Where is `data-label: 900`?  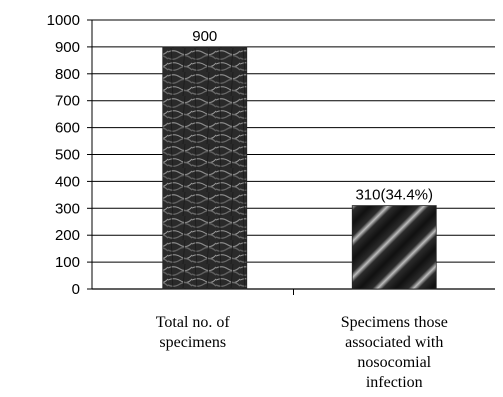
data-label: 900 is located at coordinates (204, 36).